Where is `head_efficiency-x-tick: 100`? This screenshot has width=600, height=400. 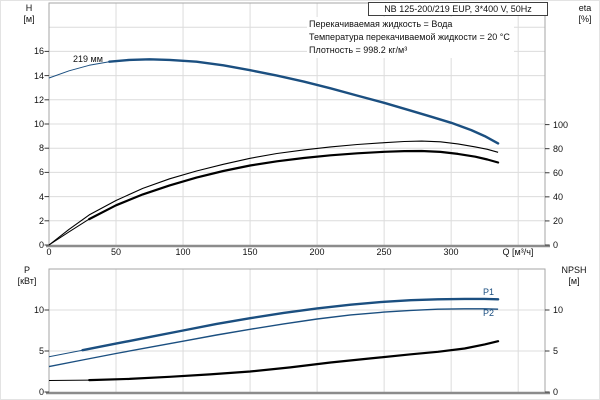 head_efficiency-x-tick: 100 is located at coordinates (183, 252).